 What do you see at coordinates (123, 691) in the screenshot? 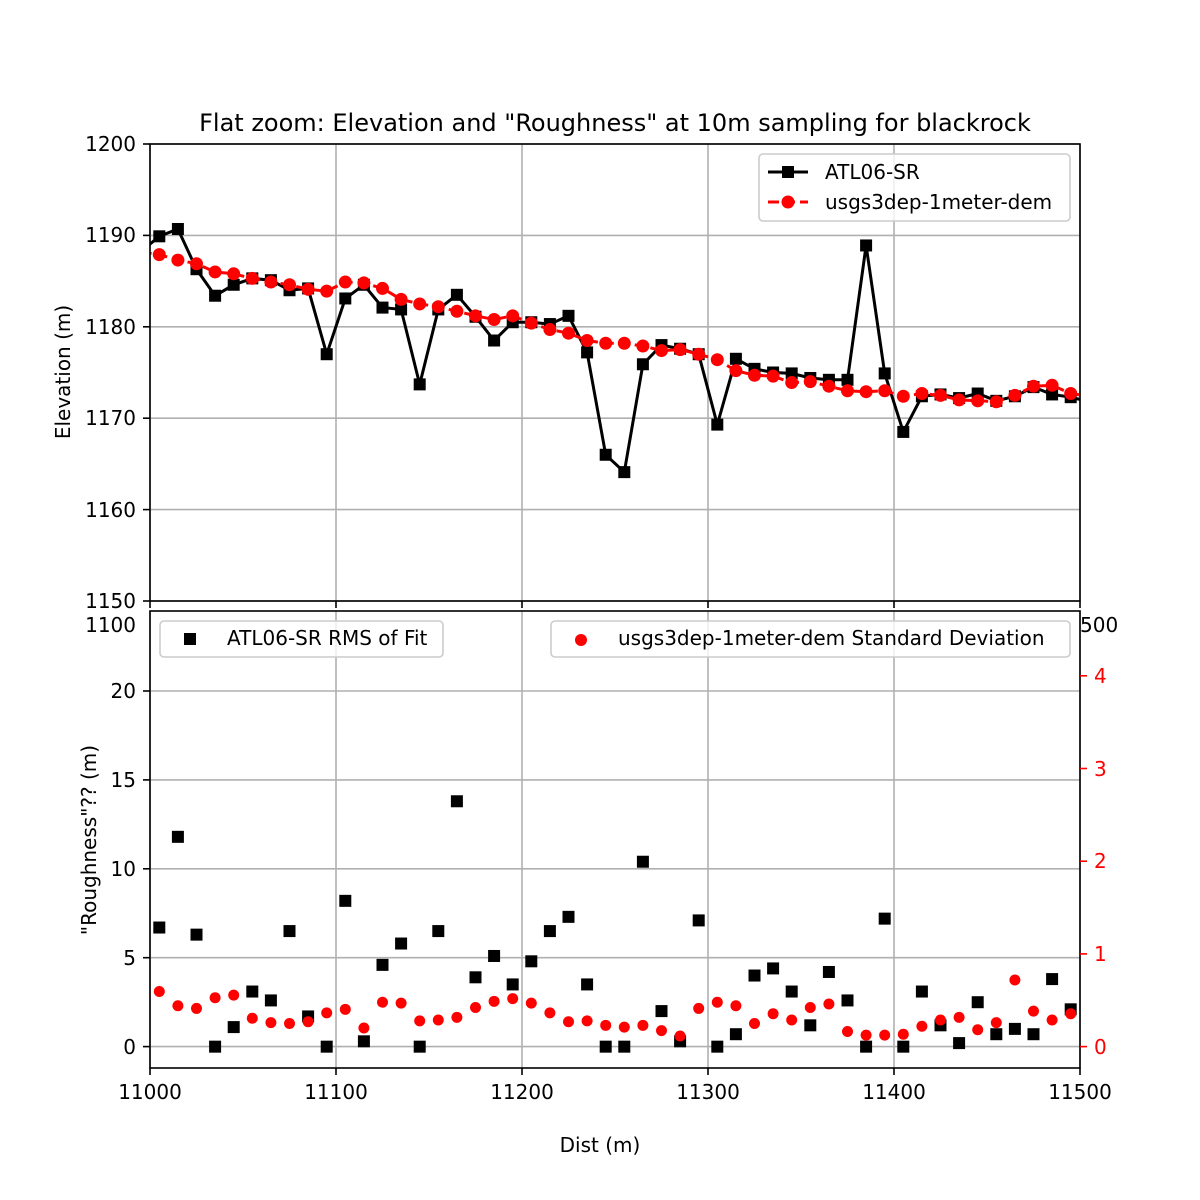
I see `bottom-y-tick-label: 20` at bounding box center [123, 691].